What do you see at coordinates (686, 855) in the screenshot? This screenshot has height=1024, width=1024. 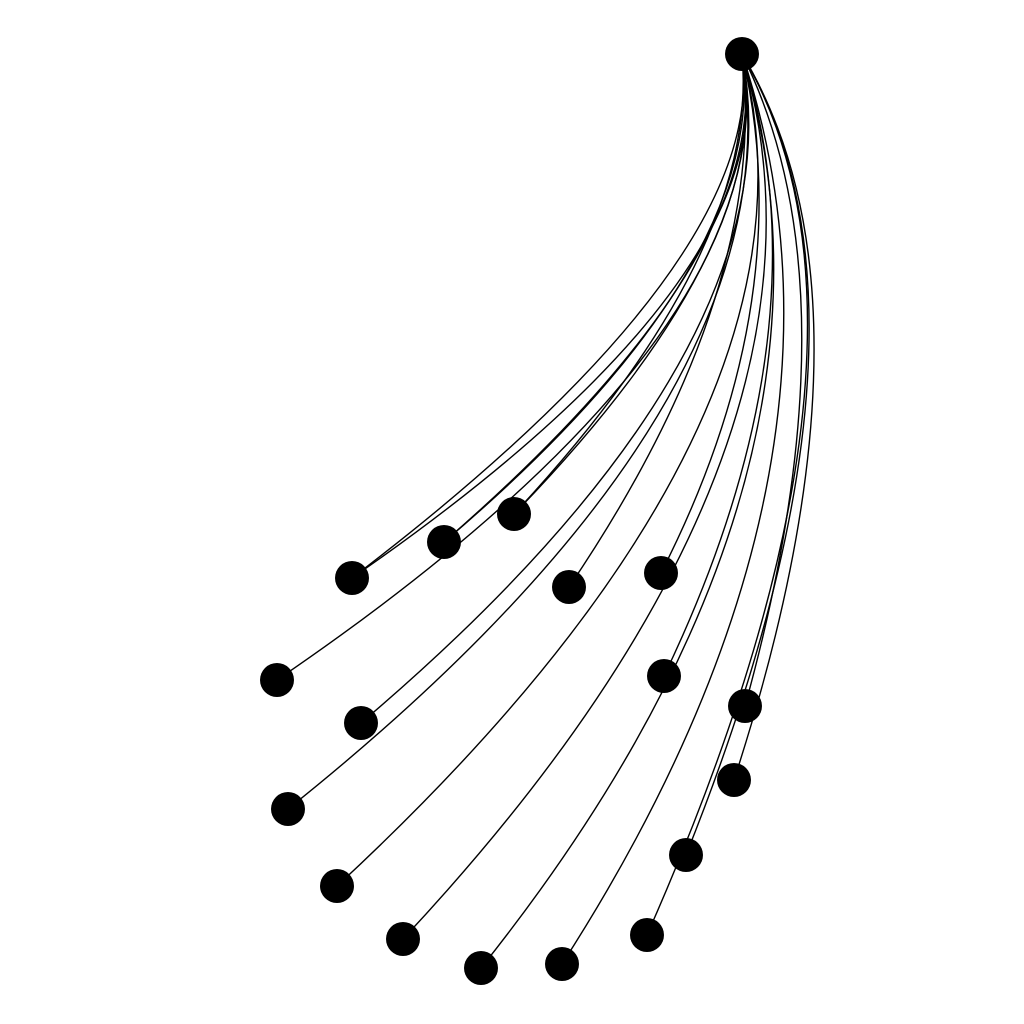 I see `node-n13` at bounding box center [686, 855].